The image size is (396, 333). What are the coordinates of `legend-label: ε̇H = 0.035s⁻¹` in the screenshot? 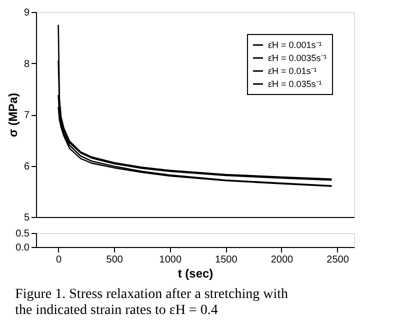 It's located at (295, 84).